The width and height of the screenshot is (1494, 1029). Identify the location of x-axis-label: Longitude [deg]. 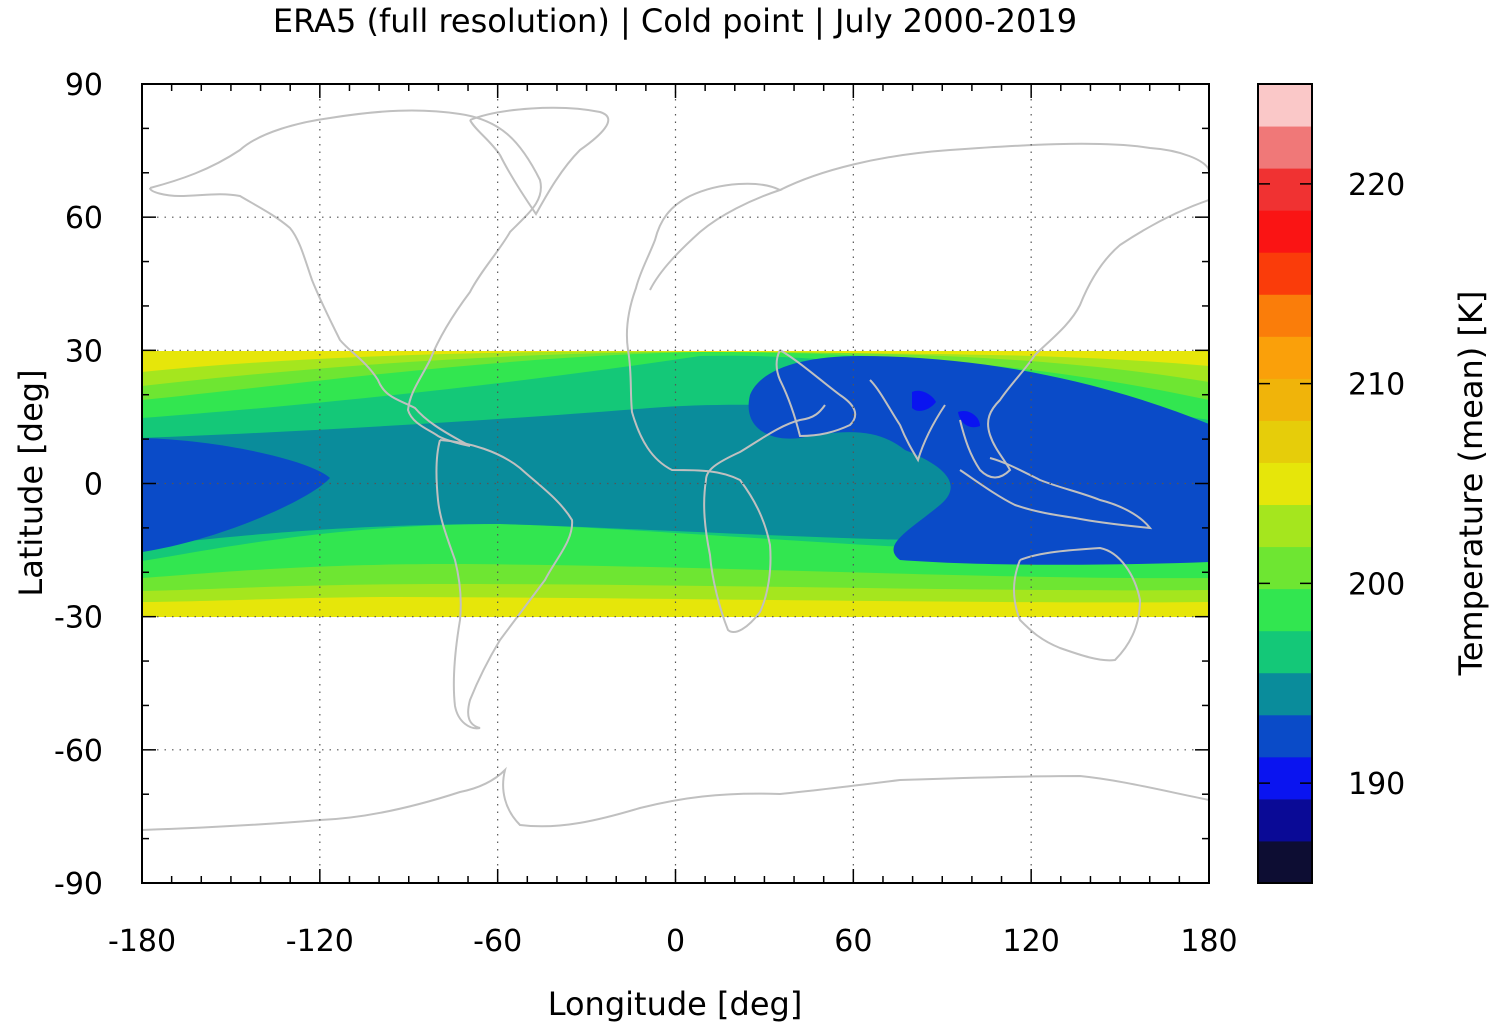
(675, 1004).